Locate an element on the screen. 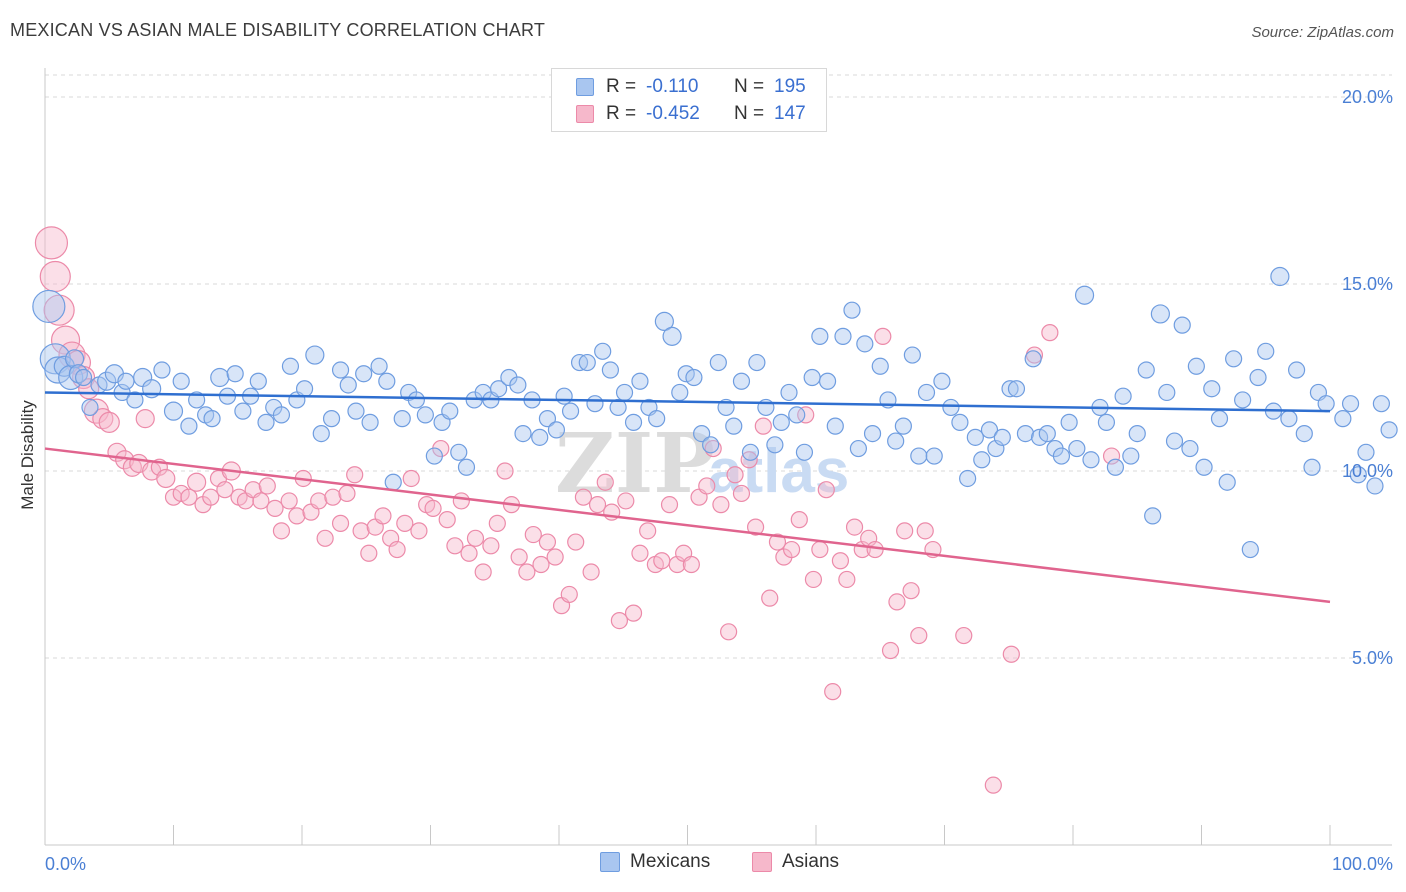 The image size is (1406, 892). asians-legend-label: Asians is located at coordinates (811, 861).